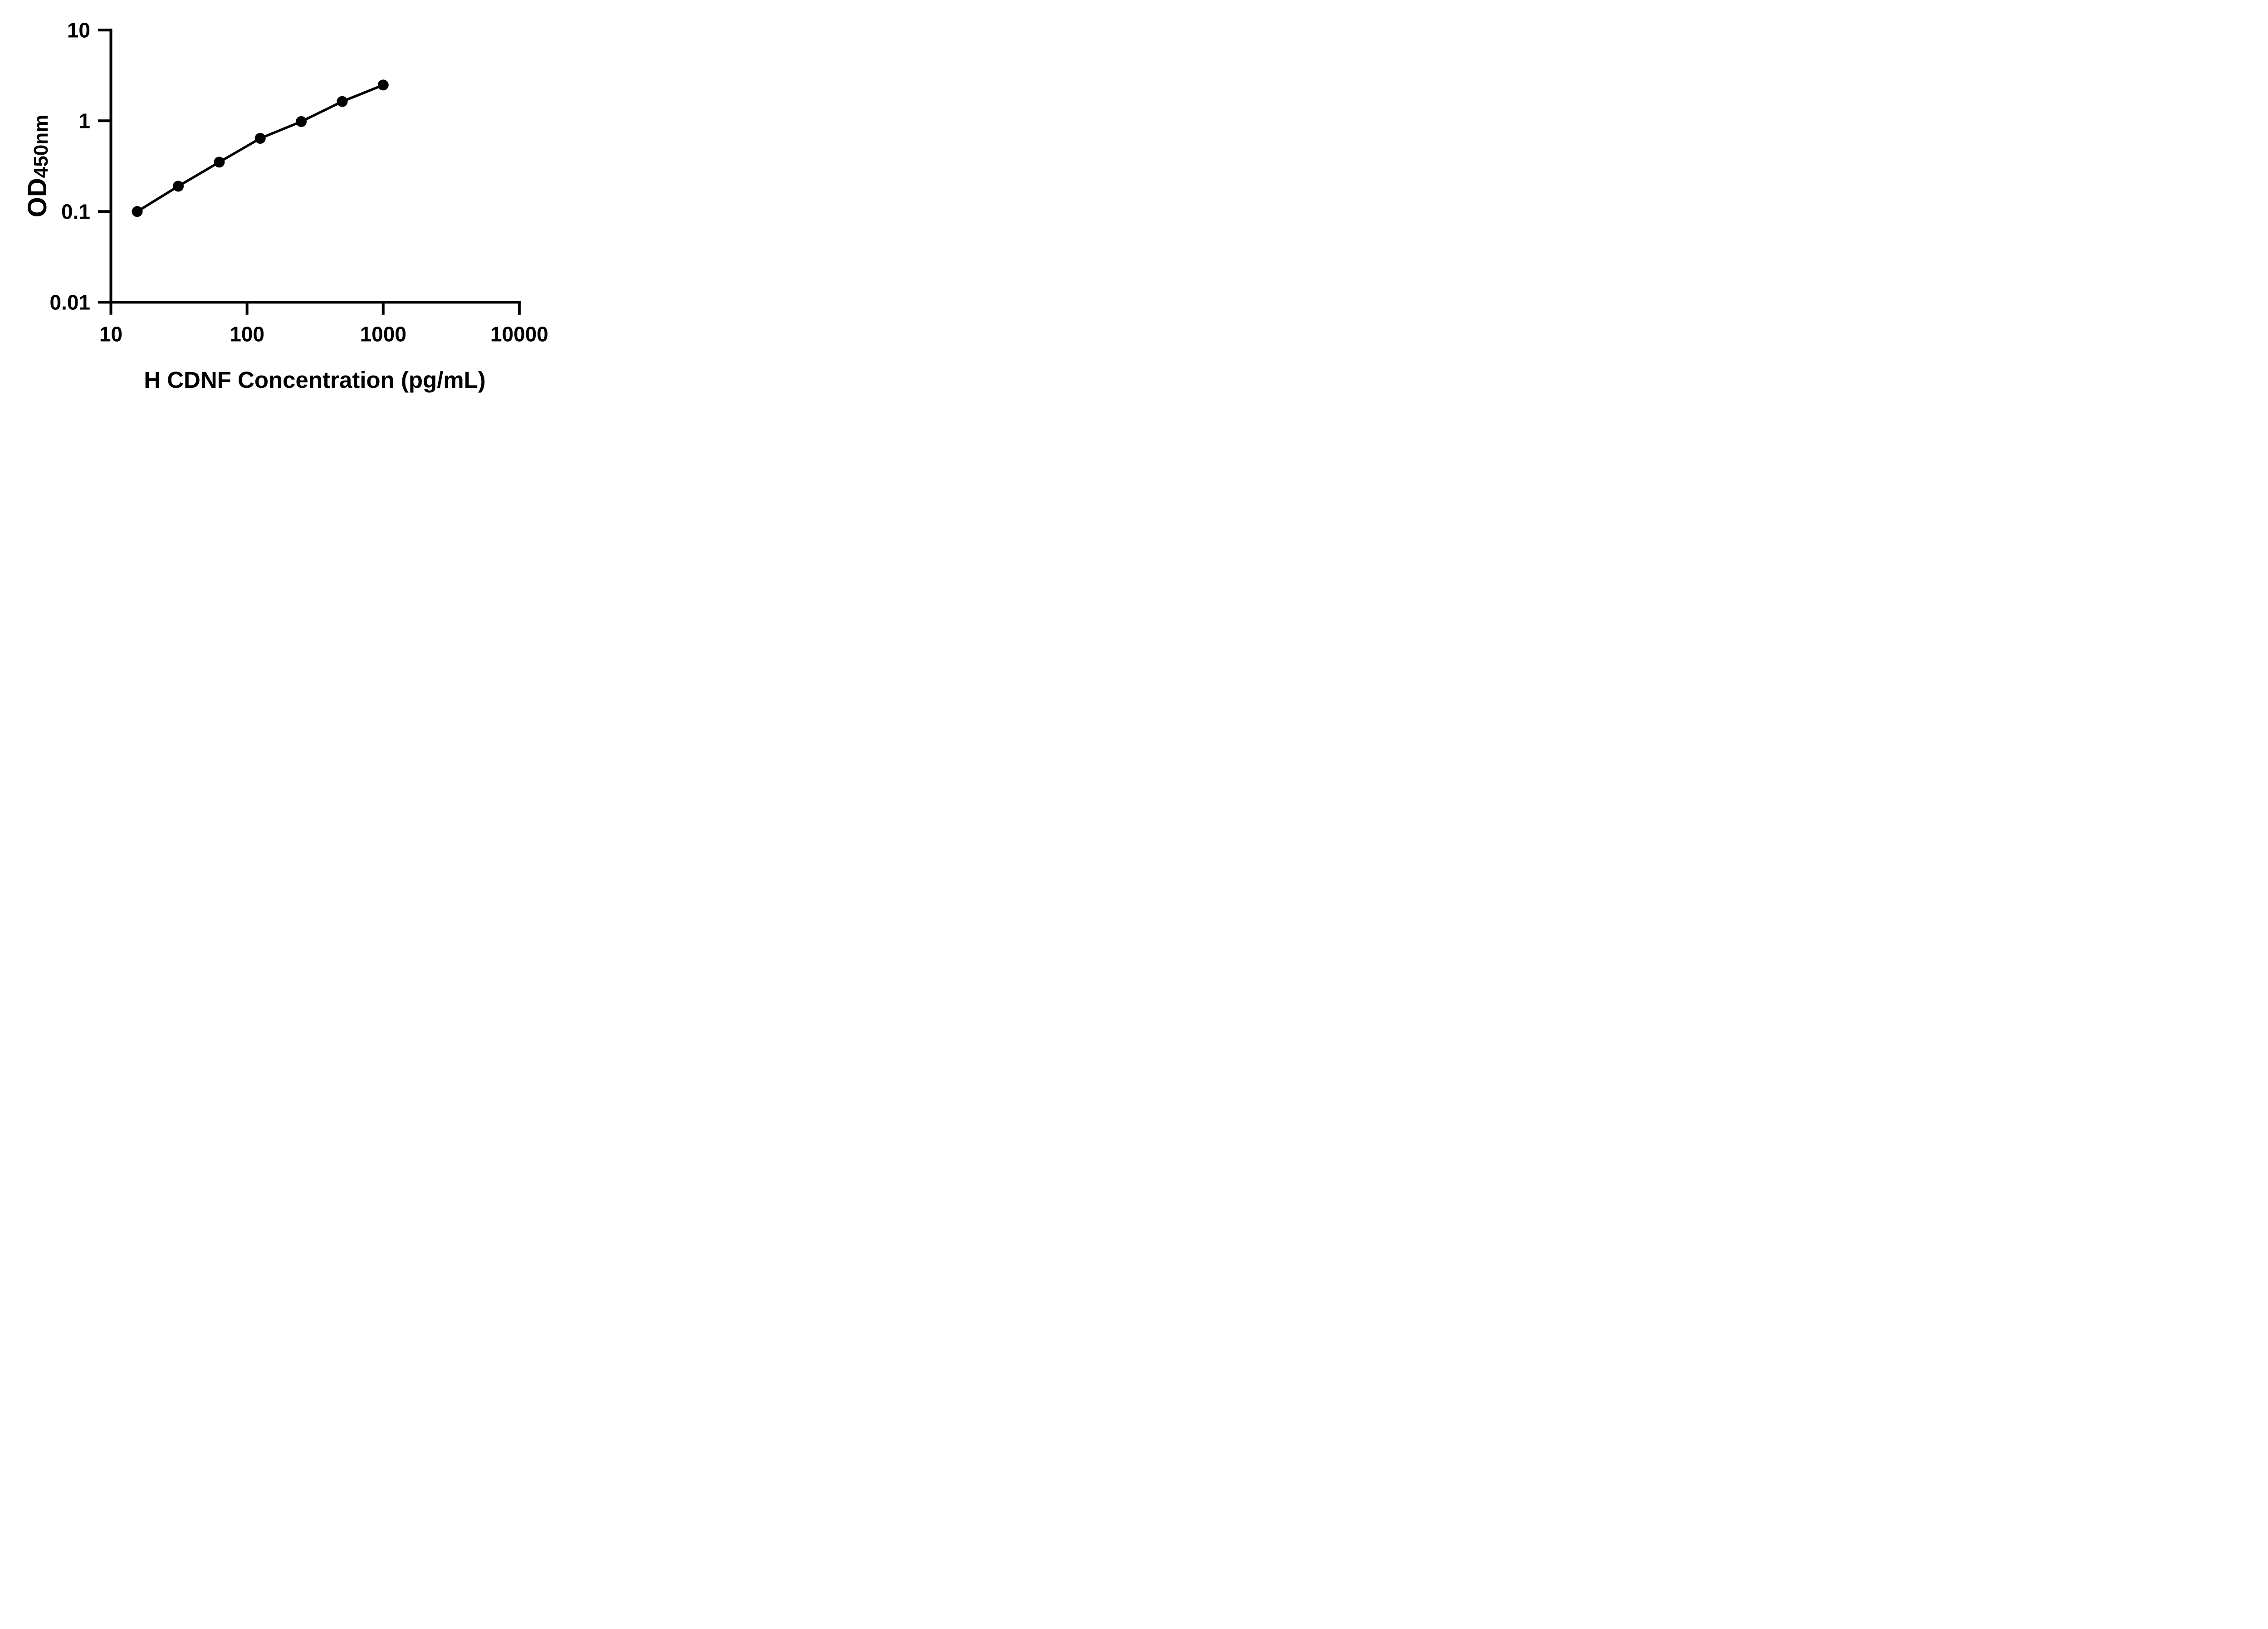 The image size is (2268, 1629). Describe the element at coordinates (261, 148) in the screenshot. I see `data-points-layer` at that location.